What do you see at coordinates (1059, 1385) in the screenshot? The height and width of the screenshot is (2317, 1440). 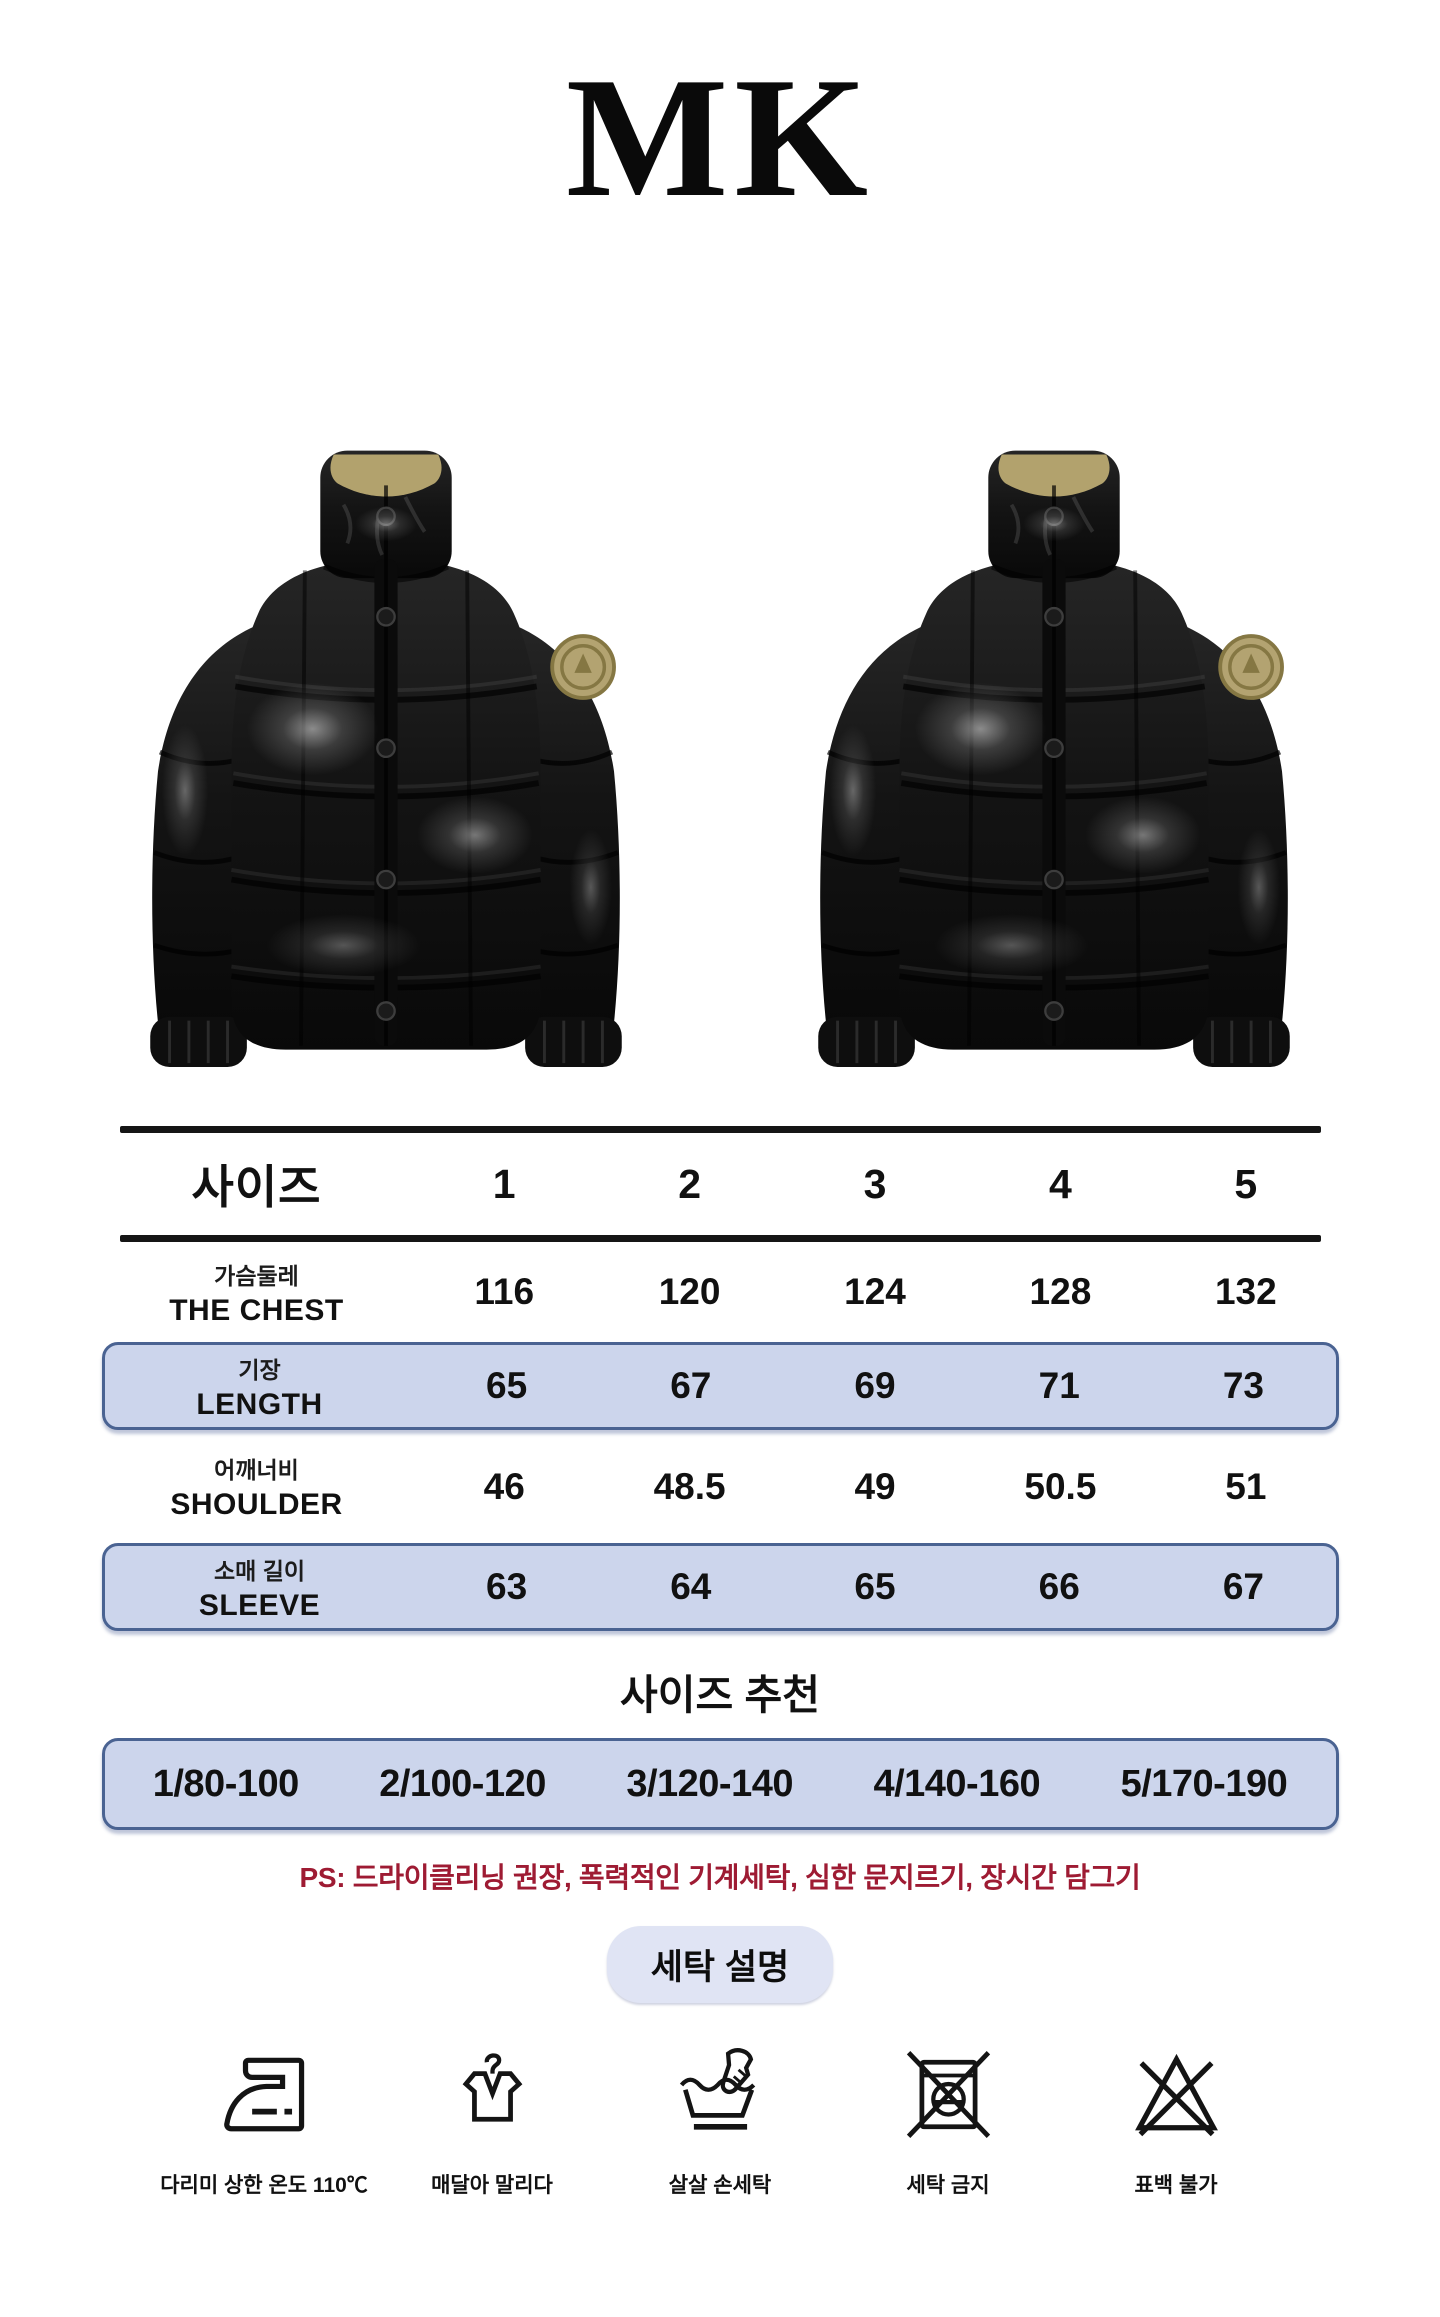 I see `size-value: 71` at bounding box center [1059, 1385].